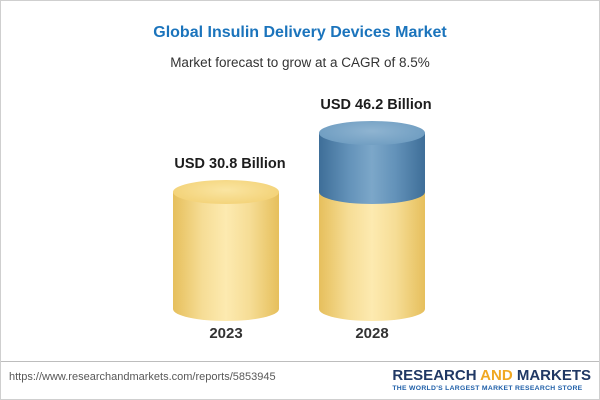  What do you see at coordinates (372, 333) in the screenshot?
I see `category-label-2028: 2028` at bounding box center [372, 333].